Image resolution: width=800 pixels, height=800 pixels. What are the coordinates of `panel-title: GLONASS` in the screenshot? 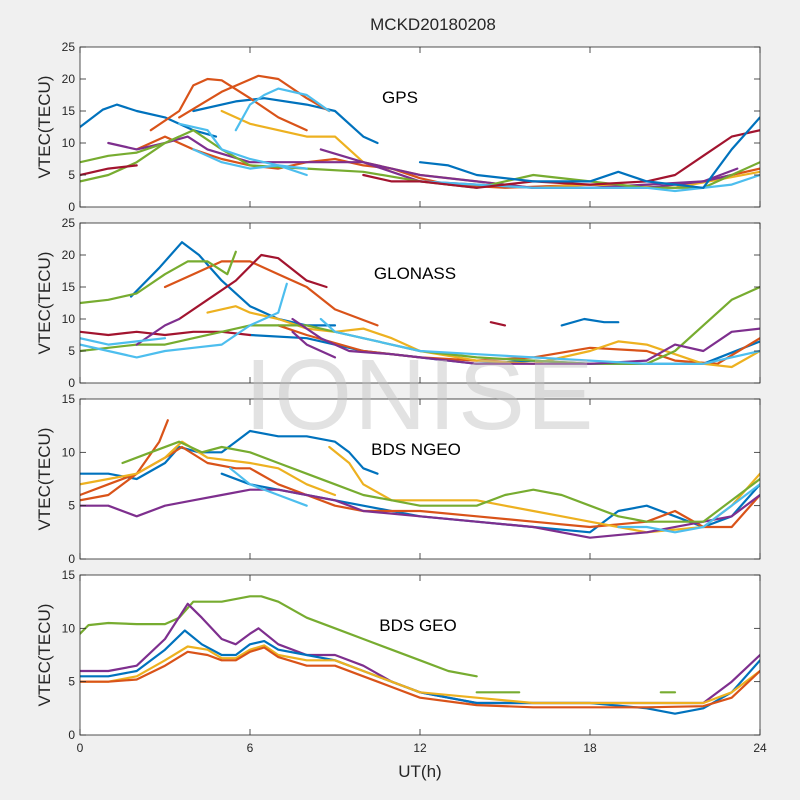 It's located at (415, 273).